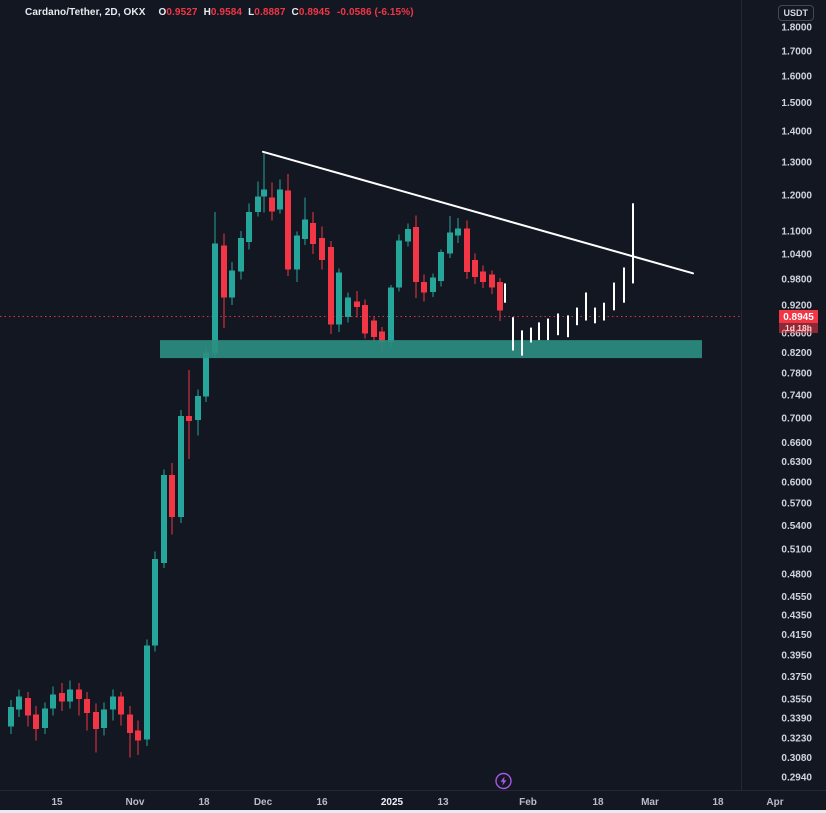 This screenshot has width=826, height=813. I want to click on currency-axis-toggle: USDT, so click(795, 13).